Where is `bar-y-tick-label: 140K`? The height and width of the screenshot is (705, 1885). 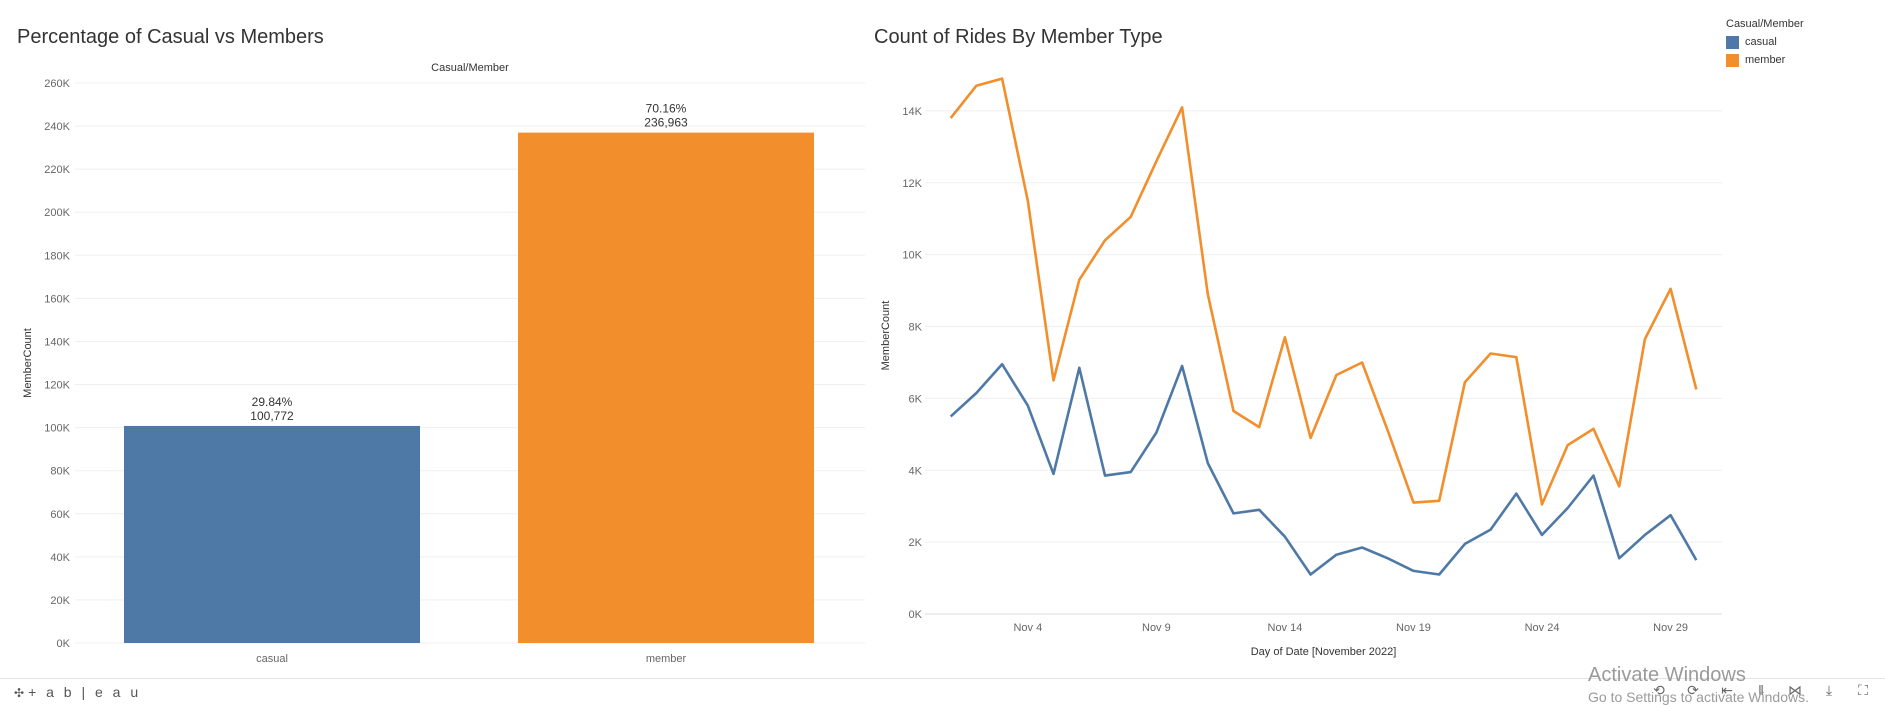 bar-y-tick-label: 140K is located at coordinates (57, 342).